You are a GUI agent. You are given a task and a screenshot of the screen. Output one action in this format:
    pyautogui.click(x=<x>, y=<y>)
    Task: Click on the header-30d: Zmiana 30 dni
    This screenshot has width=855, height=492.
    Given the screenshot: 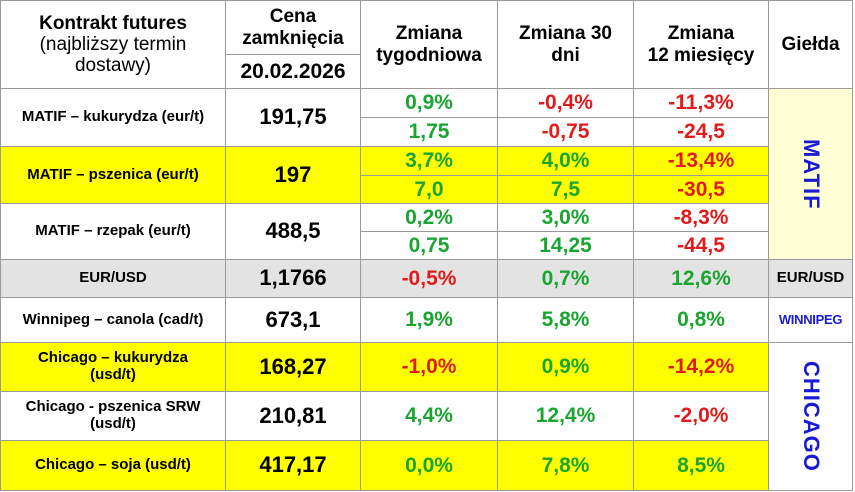 What is the action you would take?
    pyautogui.click(x=566, y=44)
    